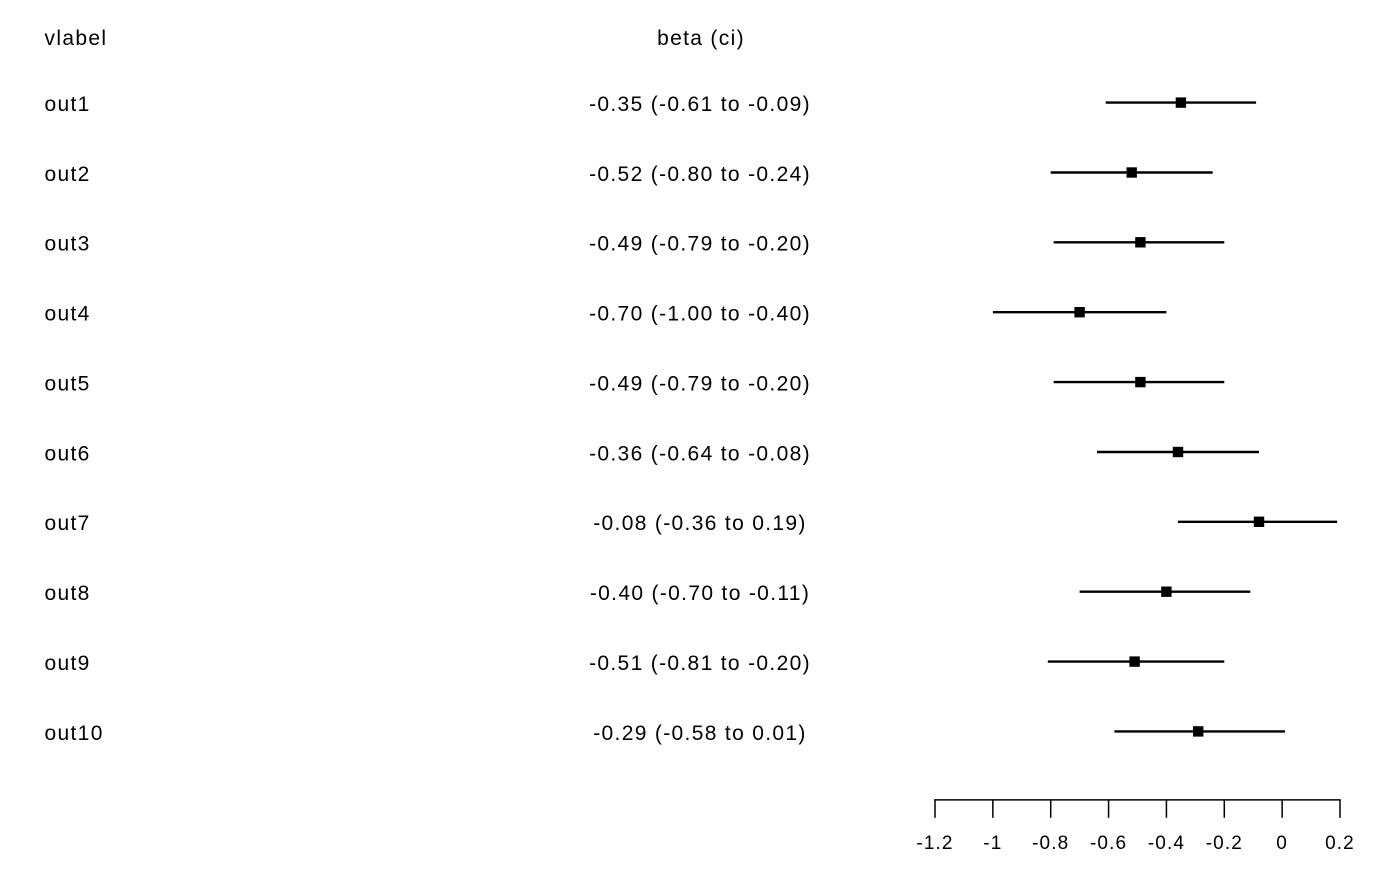 This screenshot has height=871, width=1400. Describe the element at coordinates (68, 174) in the screenshot. I see `svg-text: out2` at that location.